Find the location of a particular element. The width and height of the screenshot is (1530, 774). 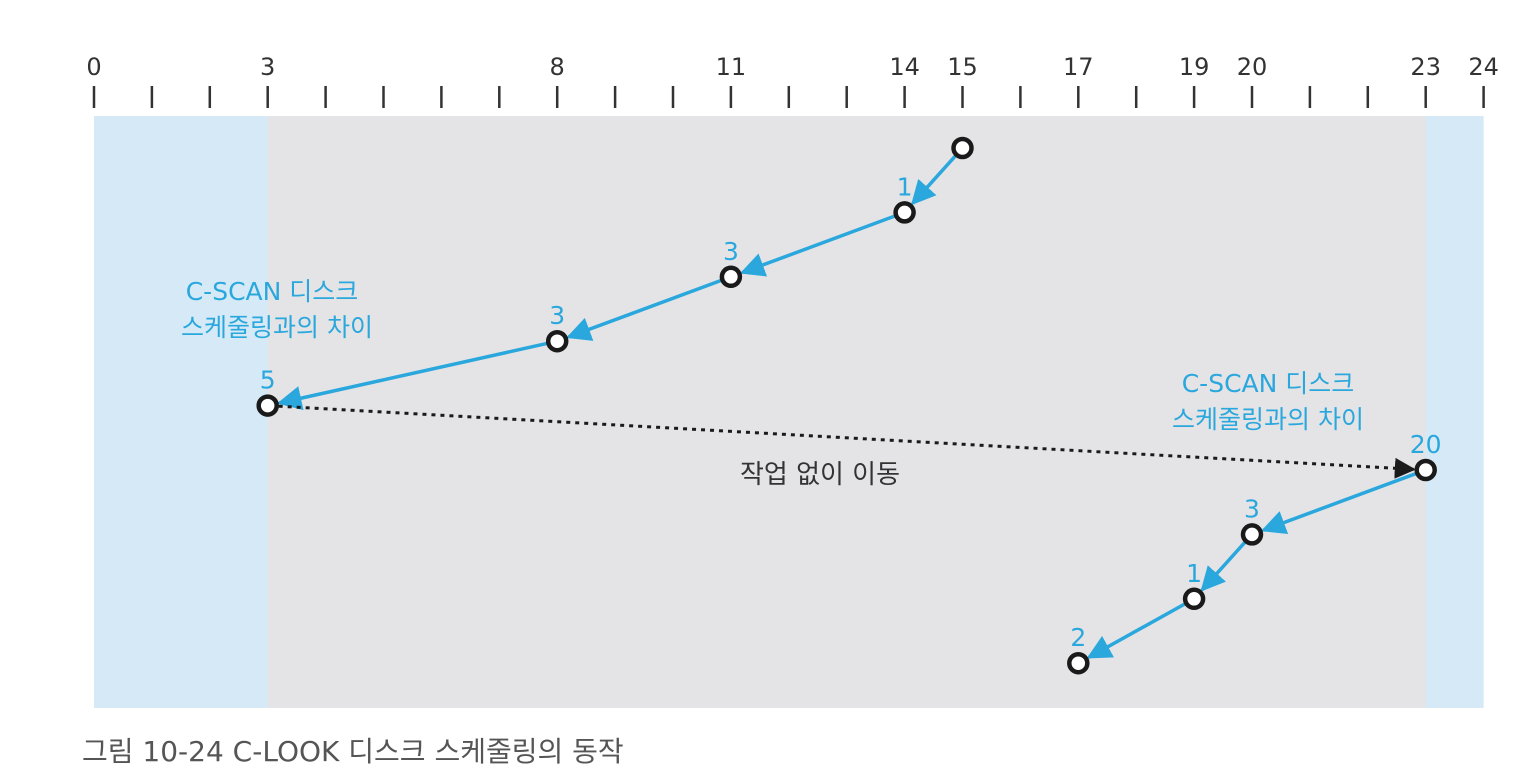

axis-tick-label: 17 is located at coordinates (1078, 67).